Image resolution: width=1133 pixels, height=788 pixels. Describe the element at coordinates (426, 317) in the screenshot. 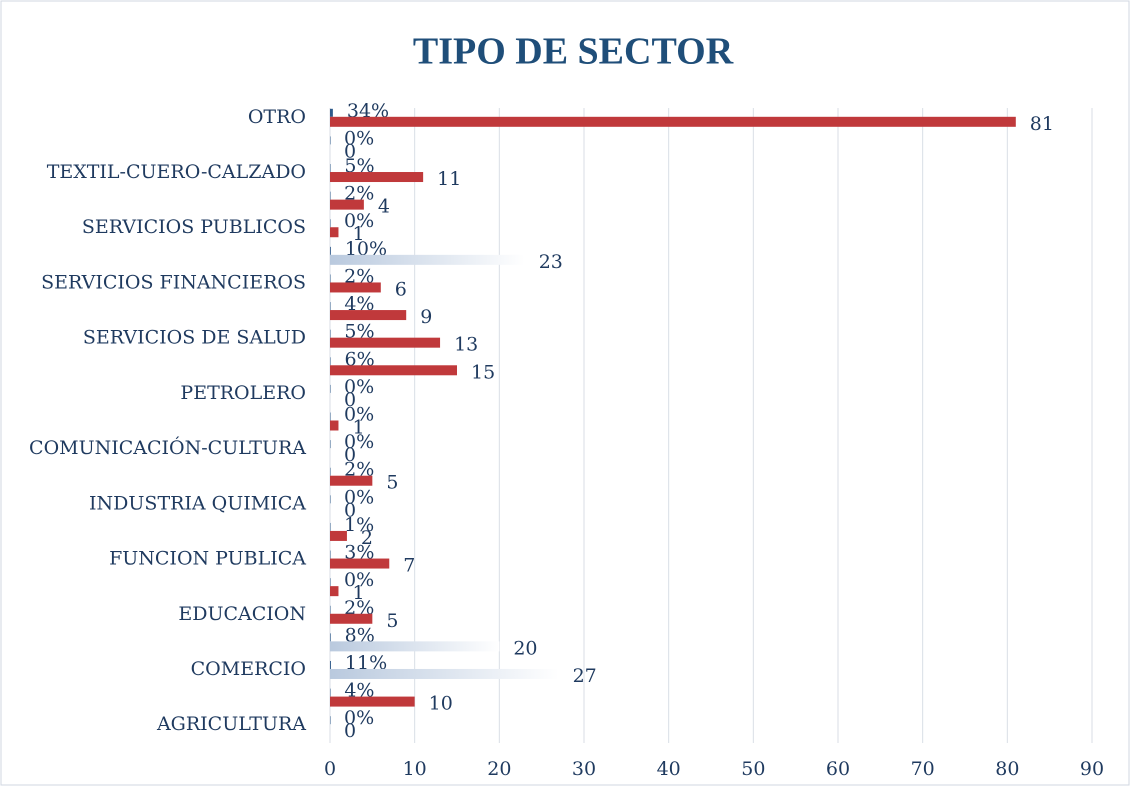

I see `count-label: 9` at that location.